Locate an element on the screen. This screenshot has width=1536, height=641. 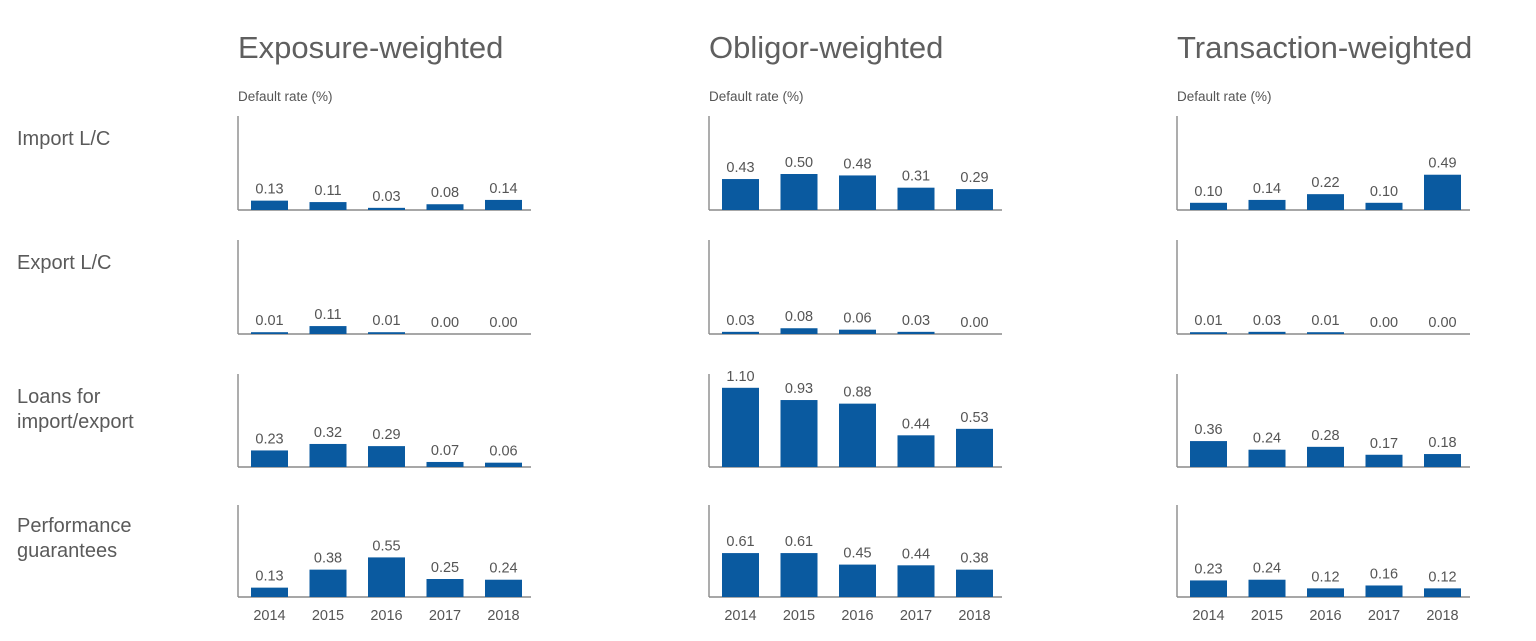
data-label: 0.48 is located at coordinates (857, 164).